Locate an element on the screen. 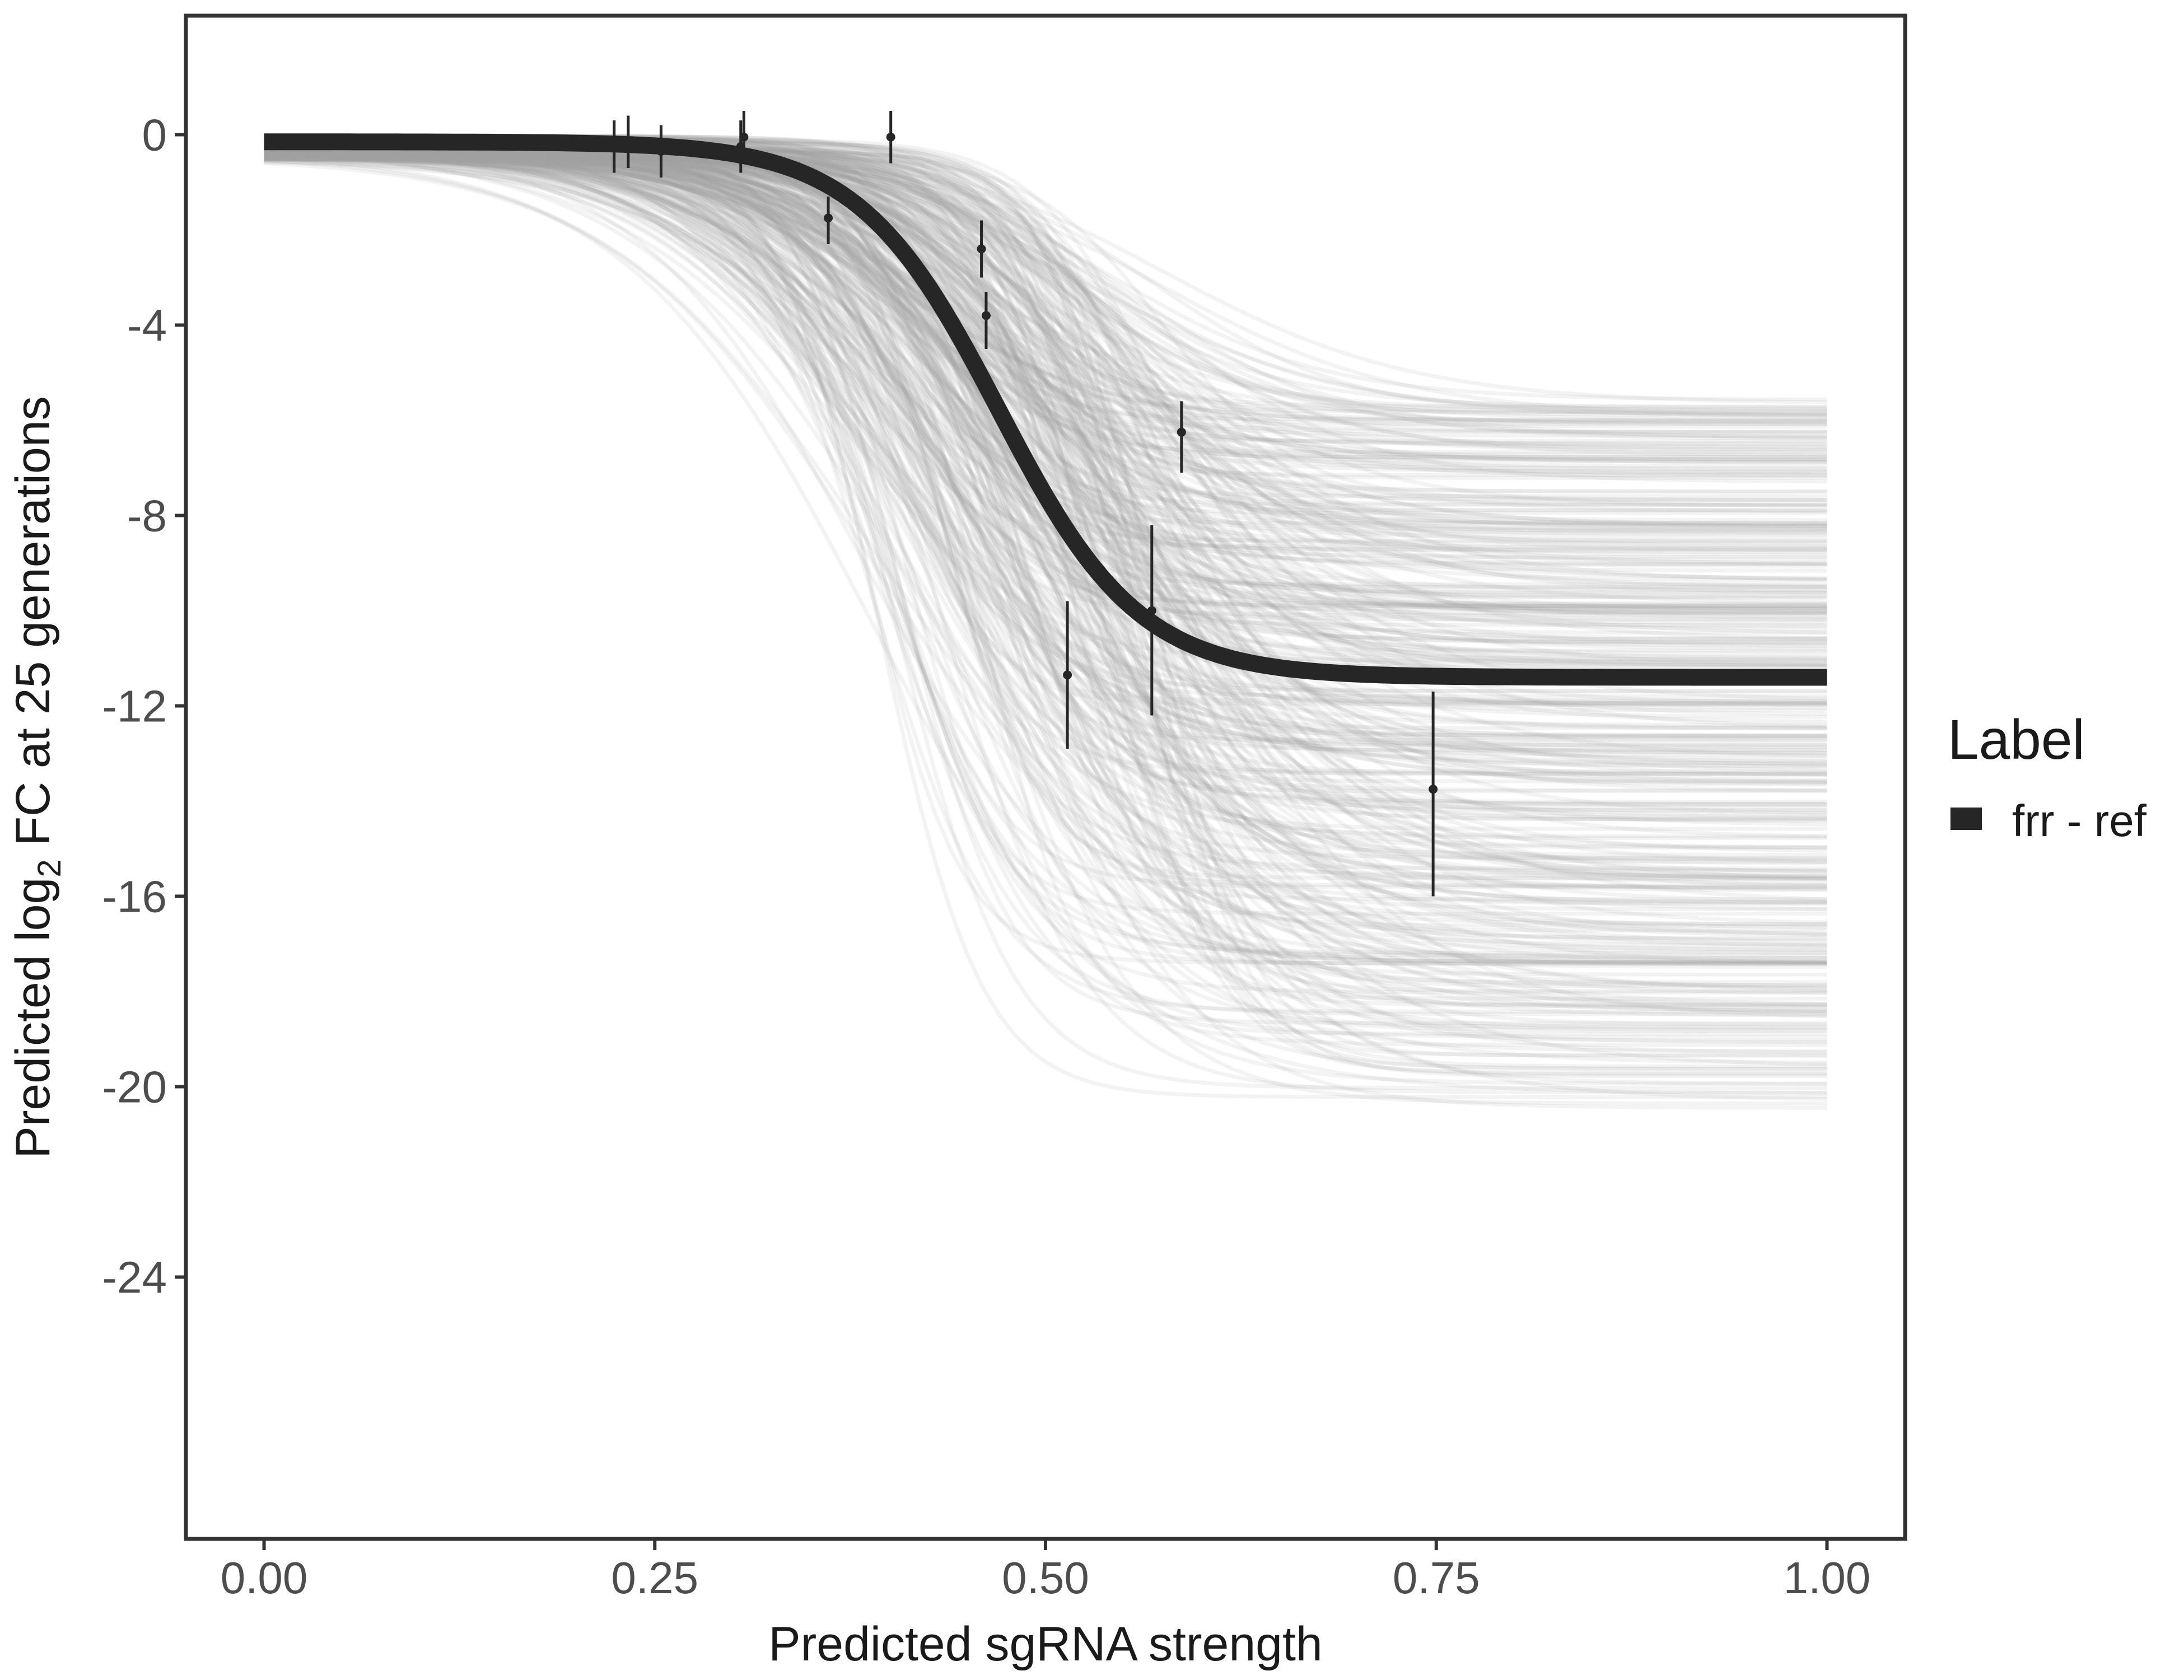 Image resolution: width=2184 pixels, height=1680 pixels. y-axis-title-subscript: 2 is located at coordinates (50, 868).